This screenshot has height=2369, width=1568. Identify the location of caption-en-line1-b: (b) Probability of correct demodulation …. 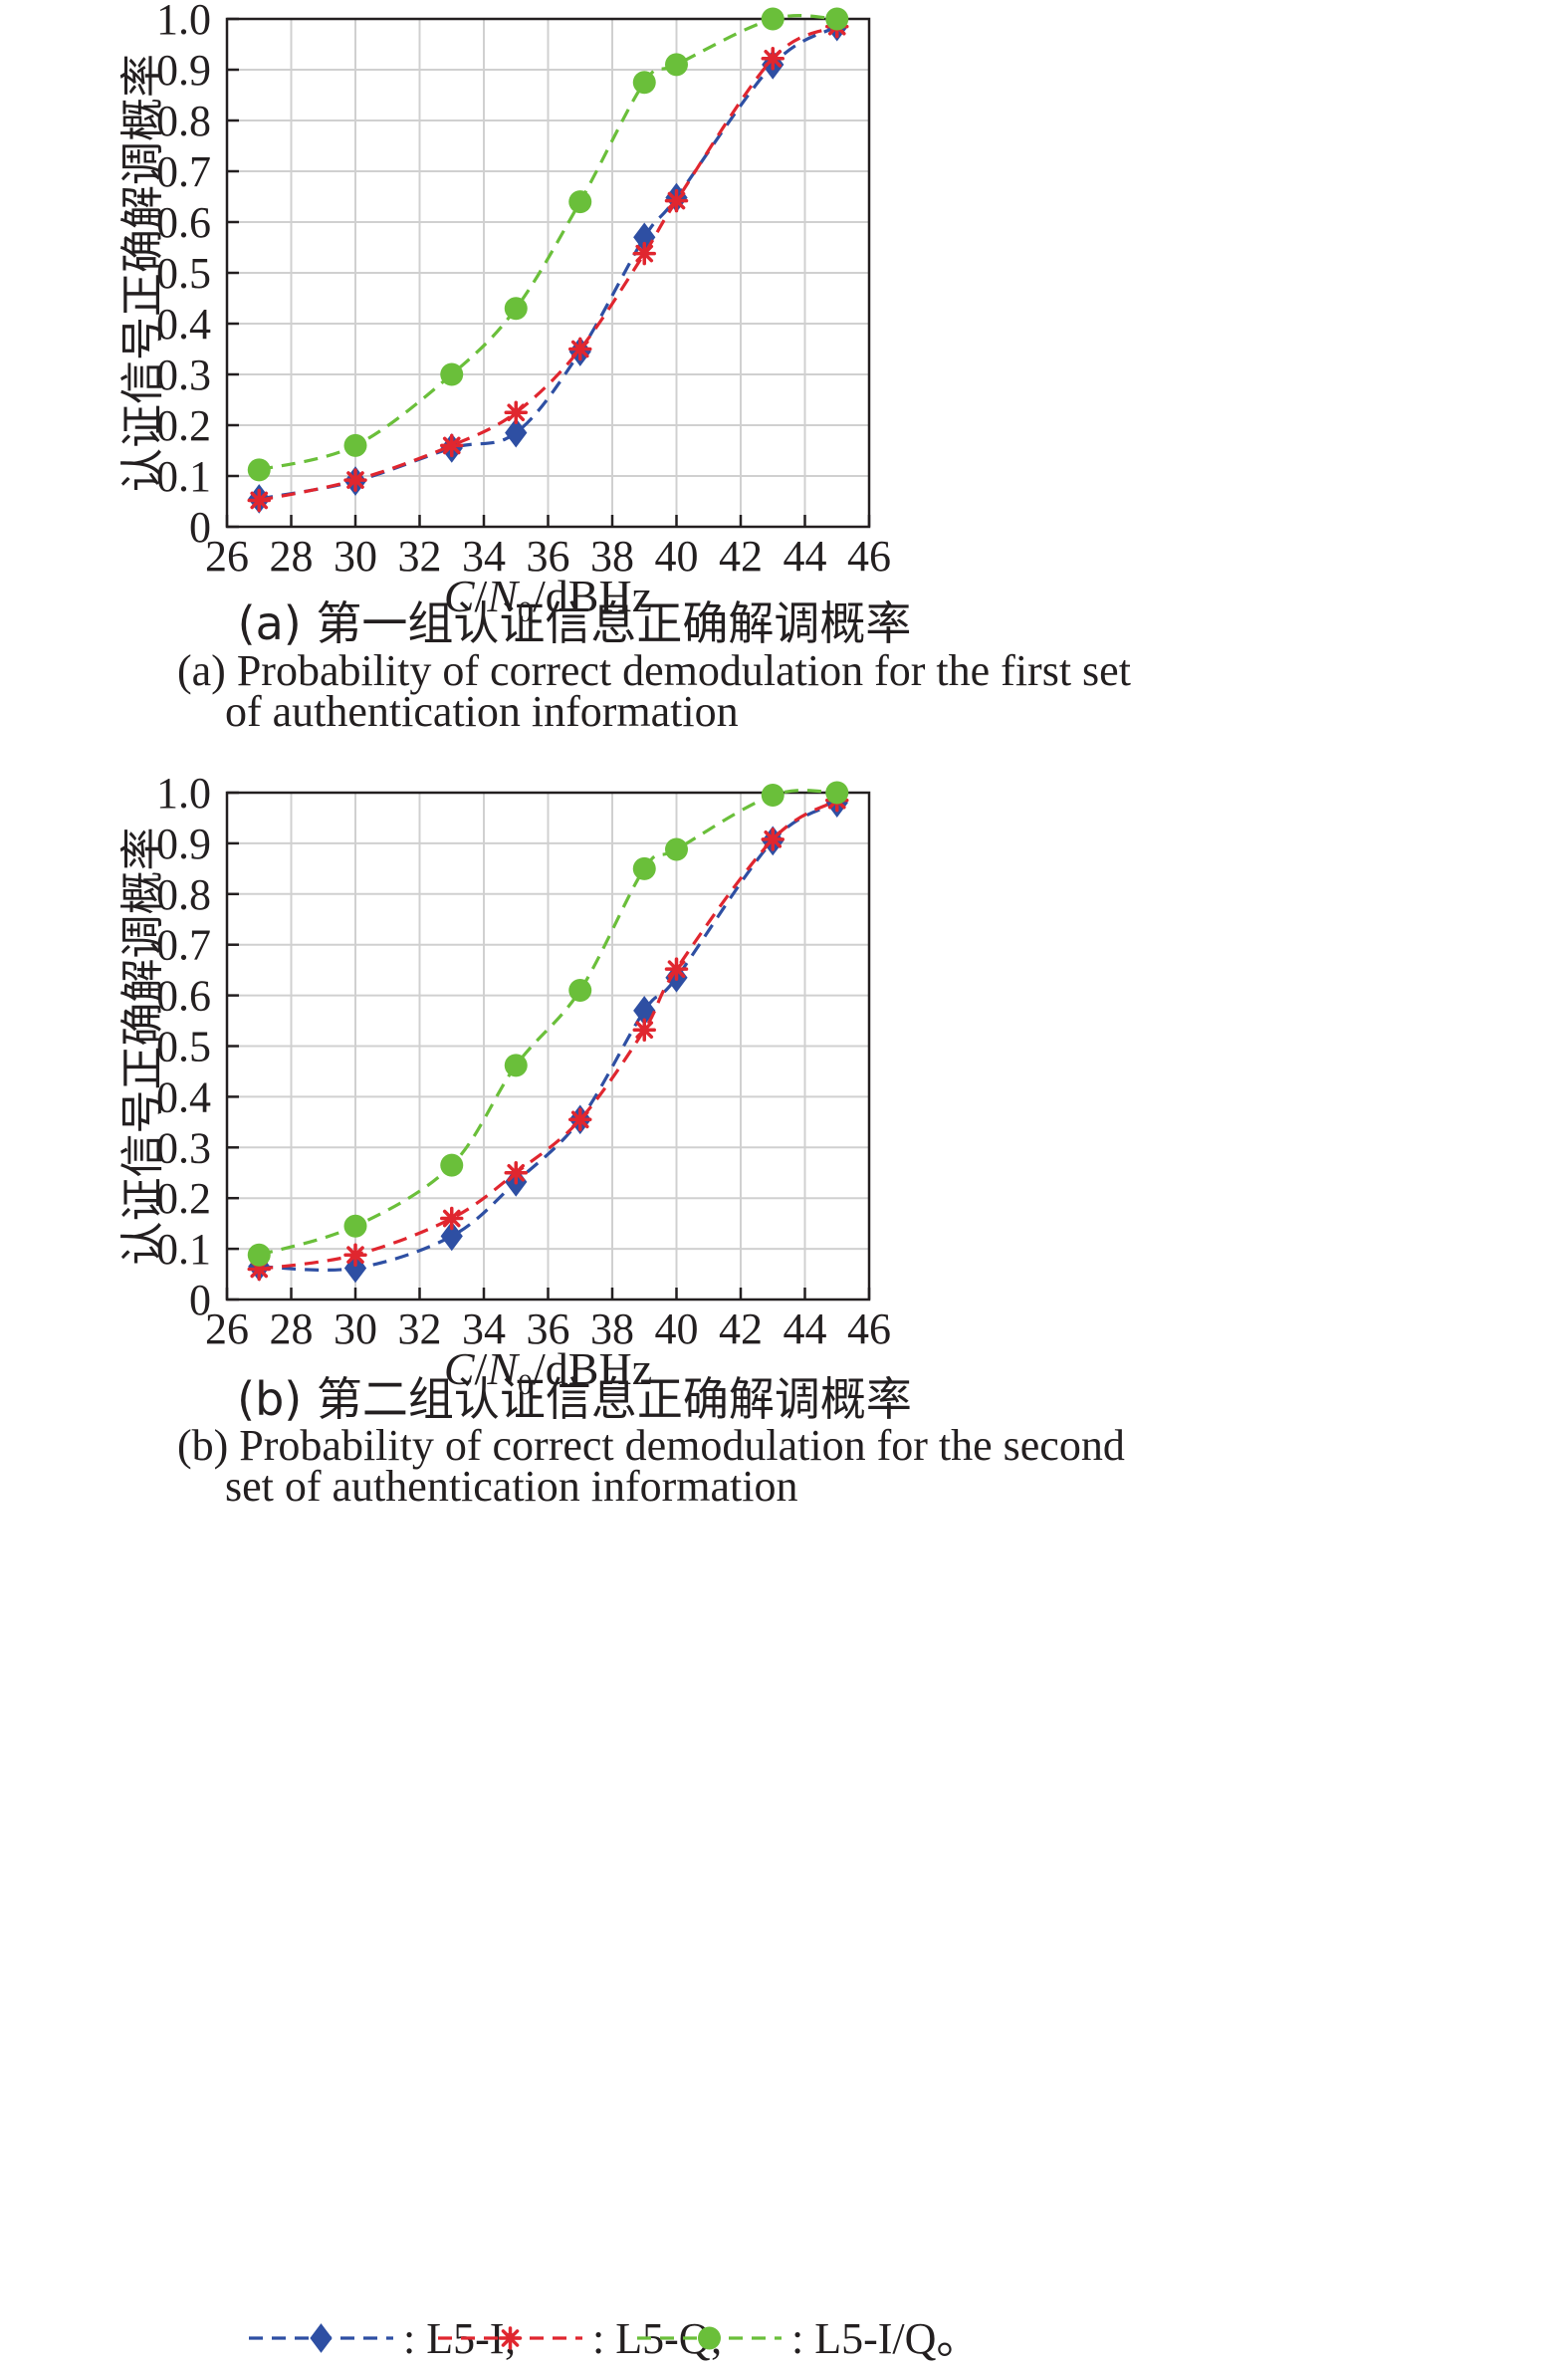
(651, 1445).